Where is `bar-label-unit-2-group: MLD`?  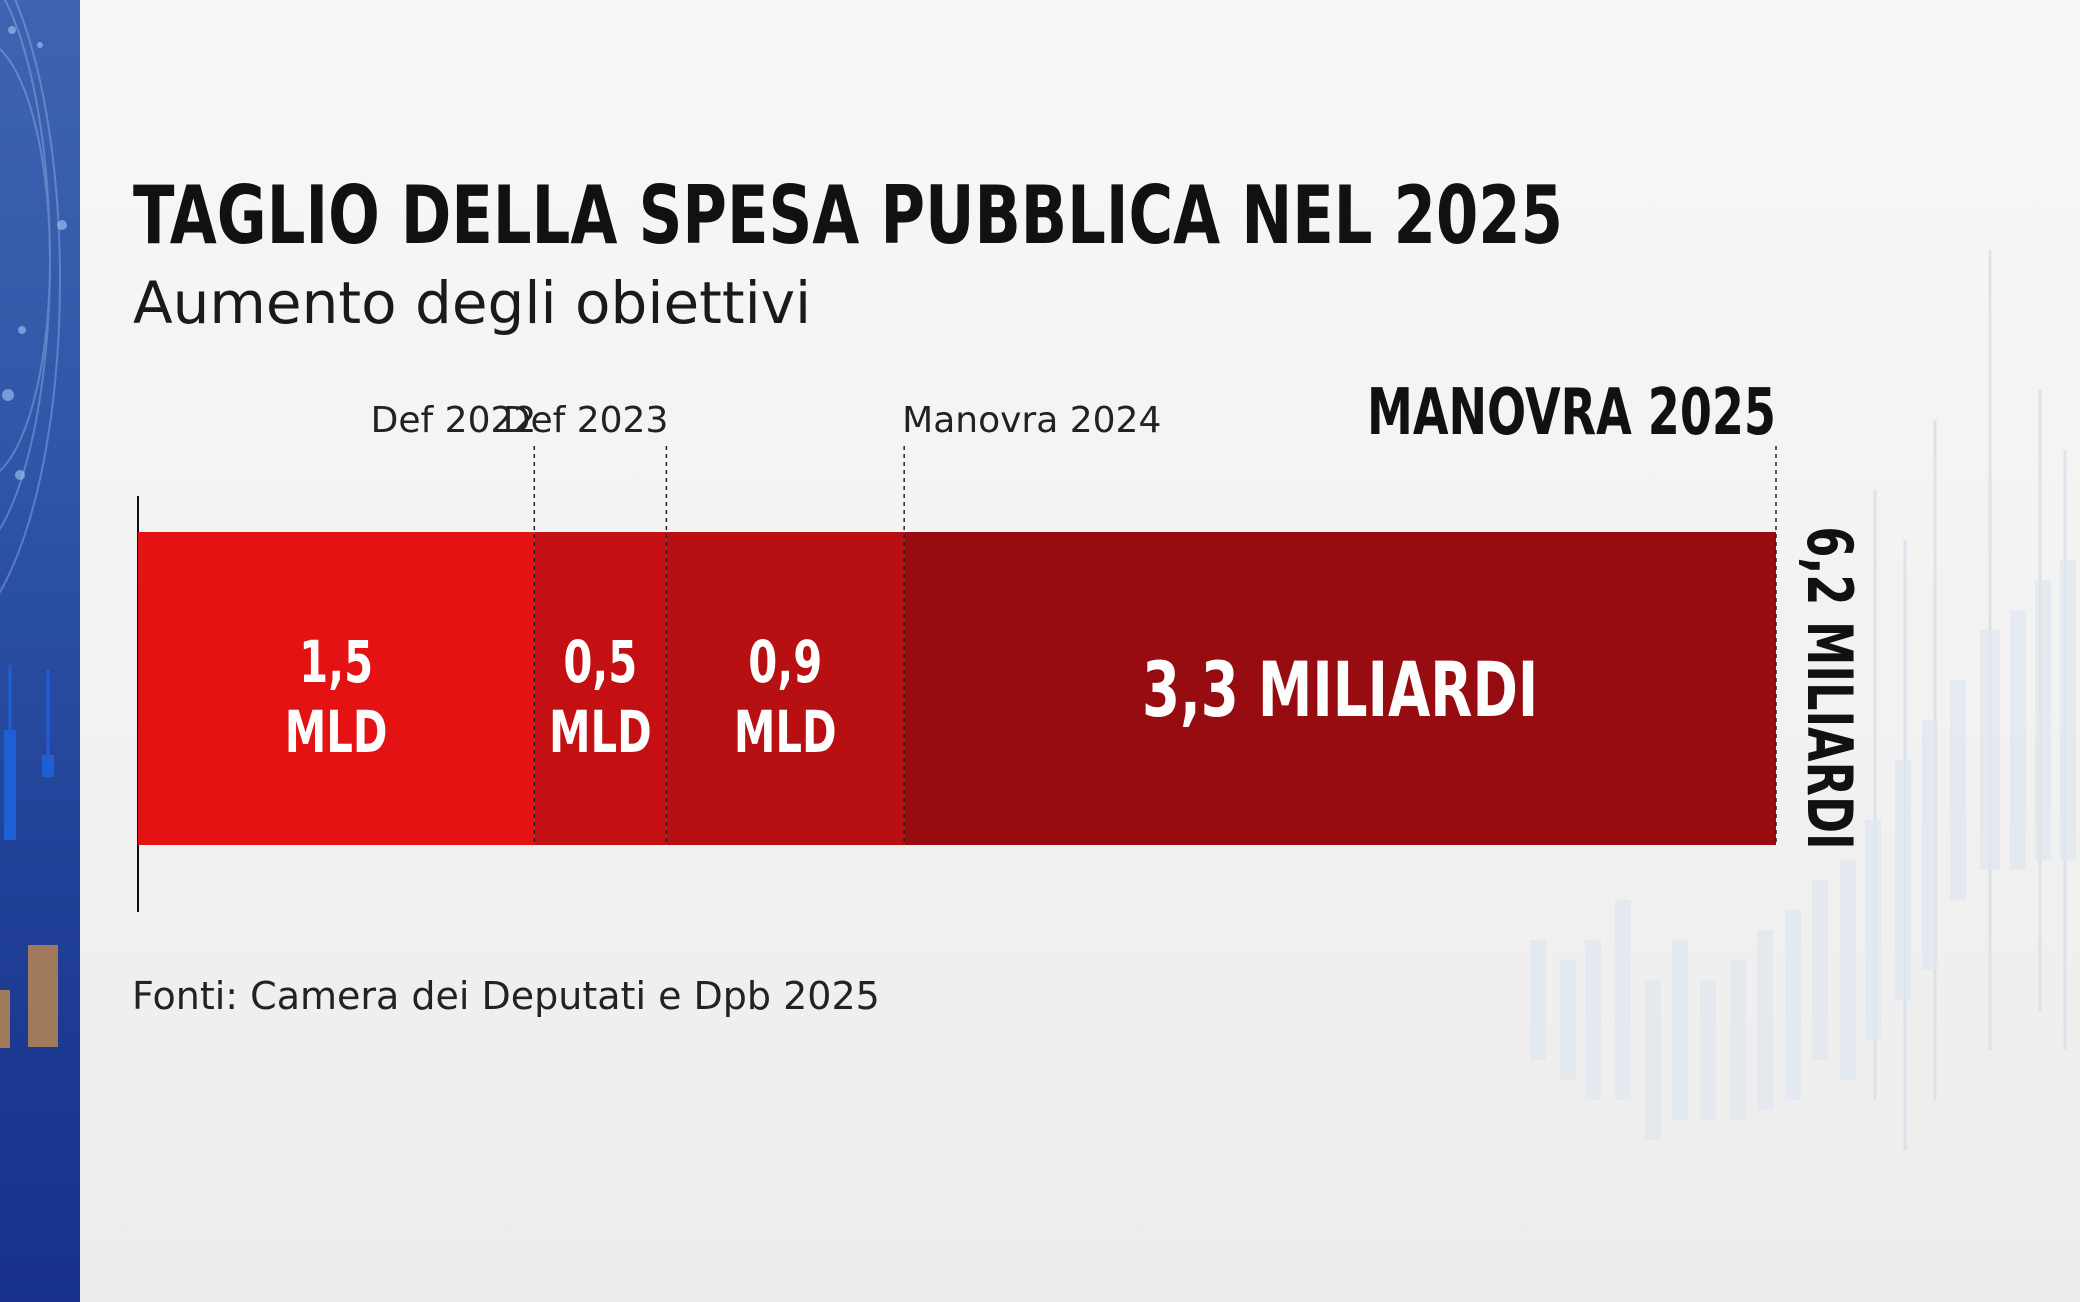
bar-label-unit-2-group: MLD is located at coordinates (600, 732).